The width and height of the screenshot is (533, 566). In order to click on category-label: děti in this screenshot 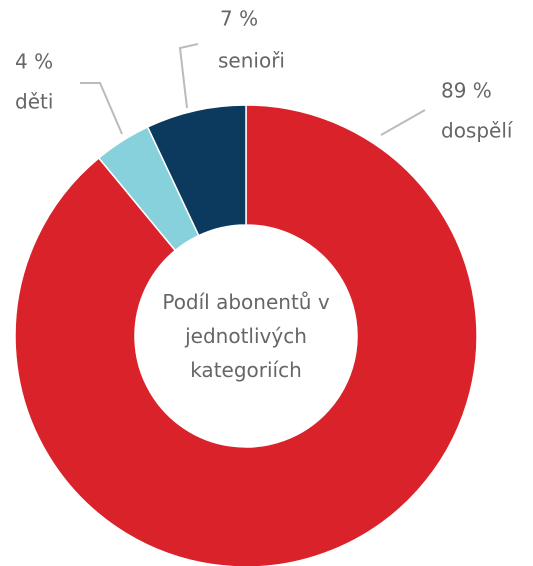, I will do `click(34, 102)`.